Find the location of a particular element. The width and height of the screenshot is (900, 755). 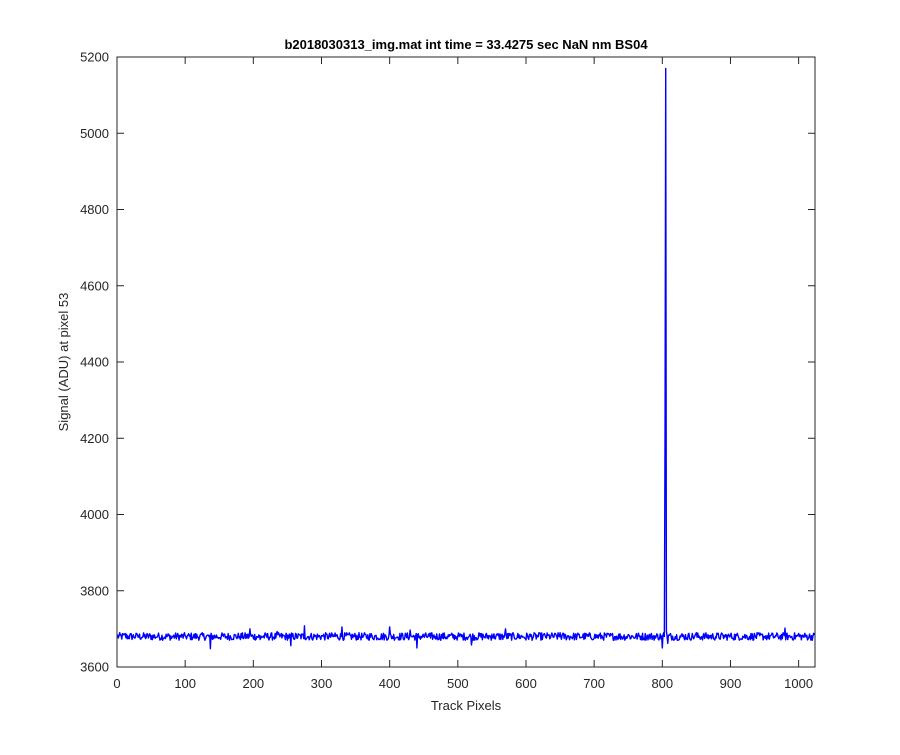

y-tick-label: 3800 is located at coordinates (94, 590).